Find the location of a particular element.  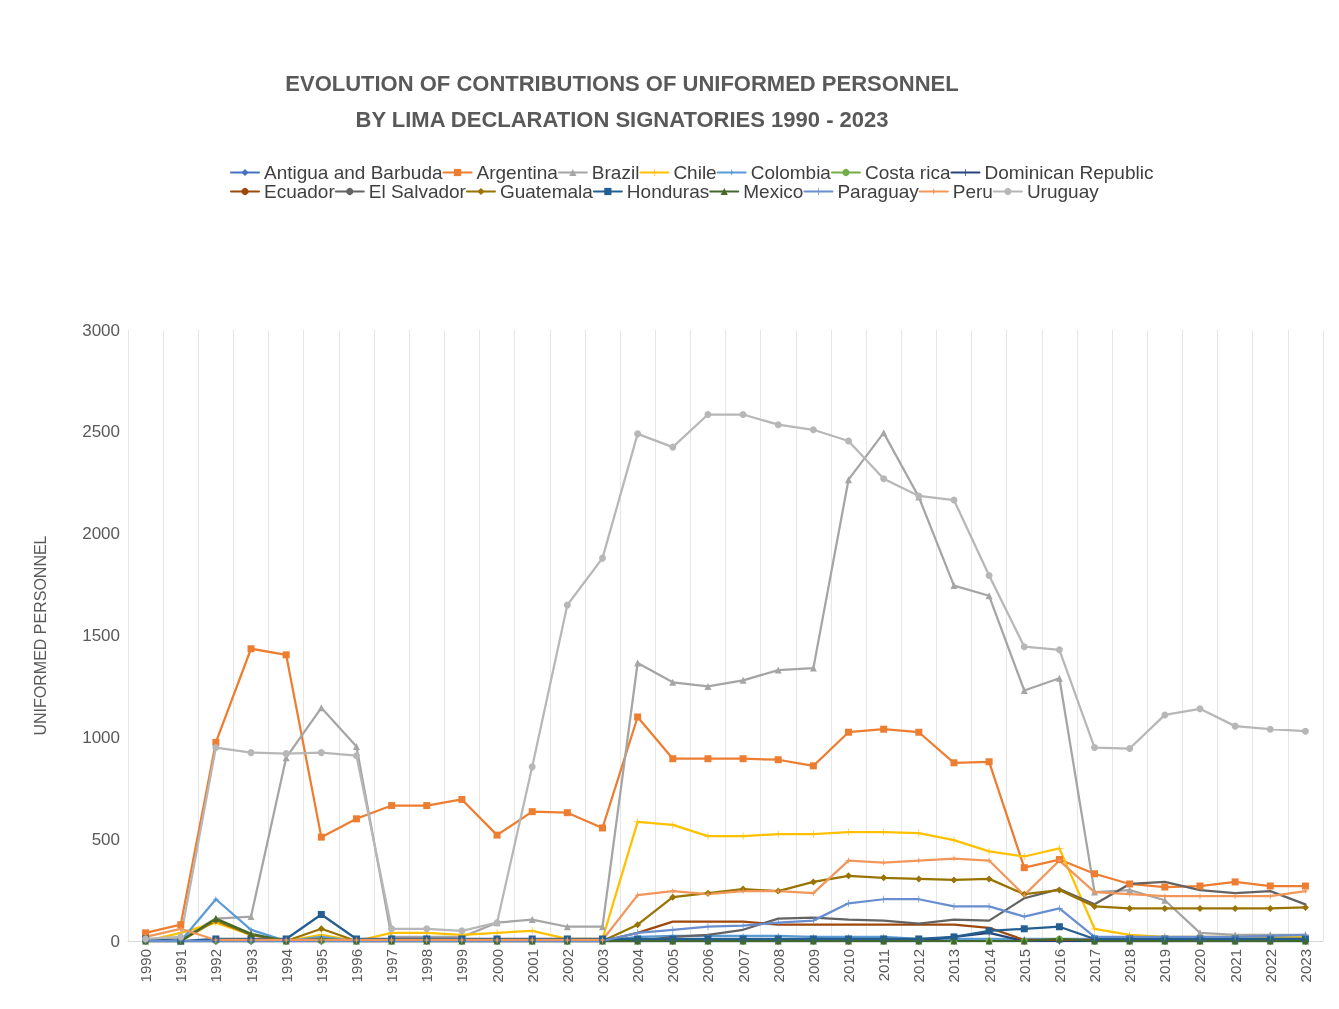

x-tick-label: 2012 is located at coordinates (919, 966).